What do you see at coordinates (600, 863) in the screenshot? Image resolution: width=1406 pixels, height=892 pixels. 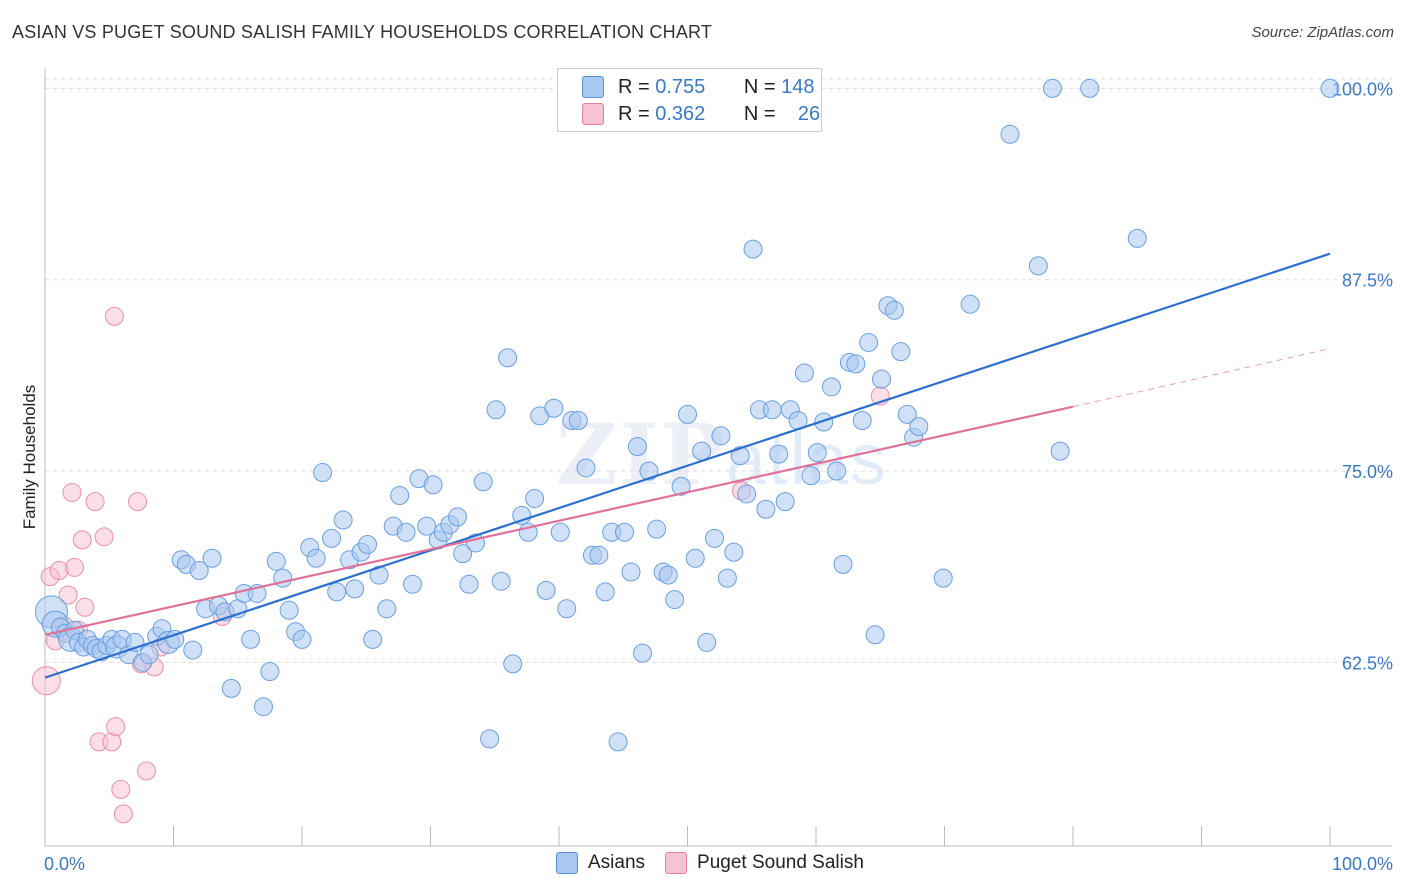 I see `series-legend-asians: Asians` at bounding box center [600, 863].